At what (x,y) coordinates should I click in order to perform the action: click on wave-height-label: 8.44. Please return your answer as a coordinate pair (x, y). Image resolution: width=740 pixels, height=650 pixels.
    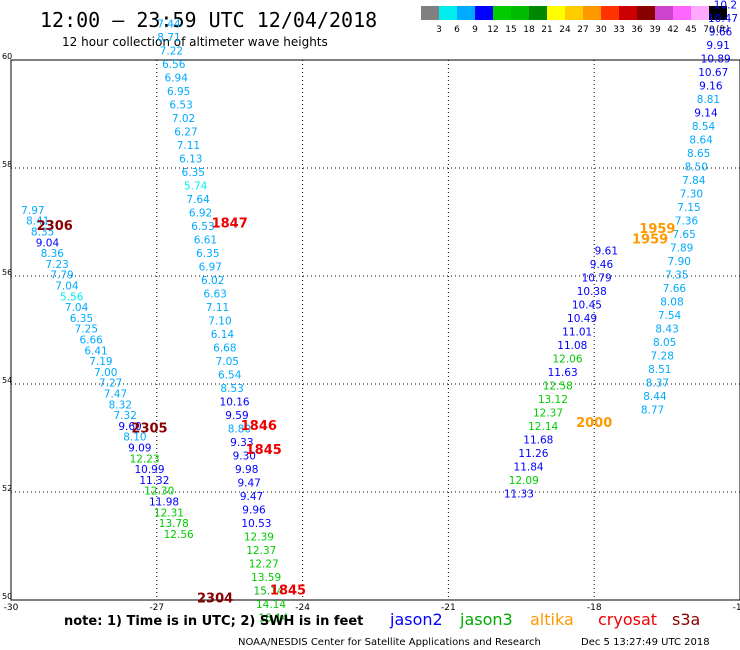
    Looking at the image, I should click on (655, 397).